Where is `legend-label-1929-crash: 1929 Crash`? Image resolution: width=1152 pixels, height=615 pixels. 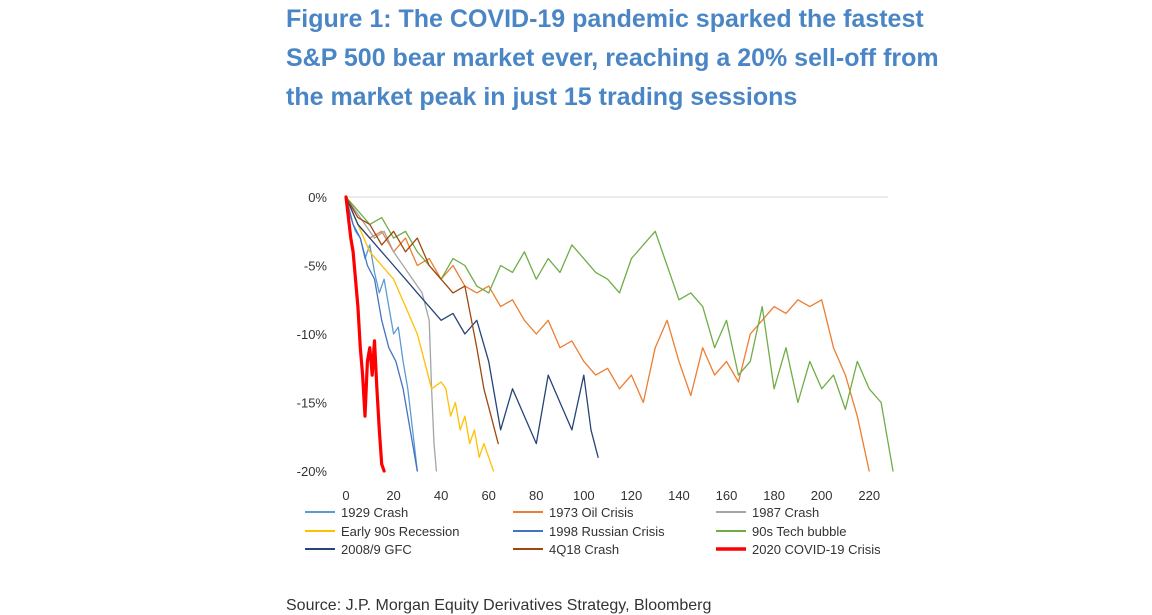
legend-label-1929-crash: 1929 Crash is located at coordinates (374, 512).